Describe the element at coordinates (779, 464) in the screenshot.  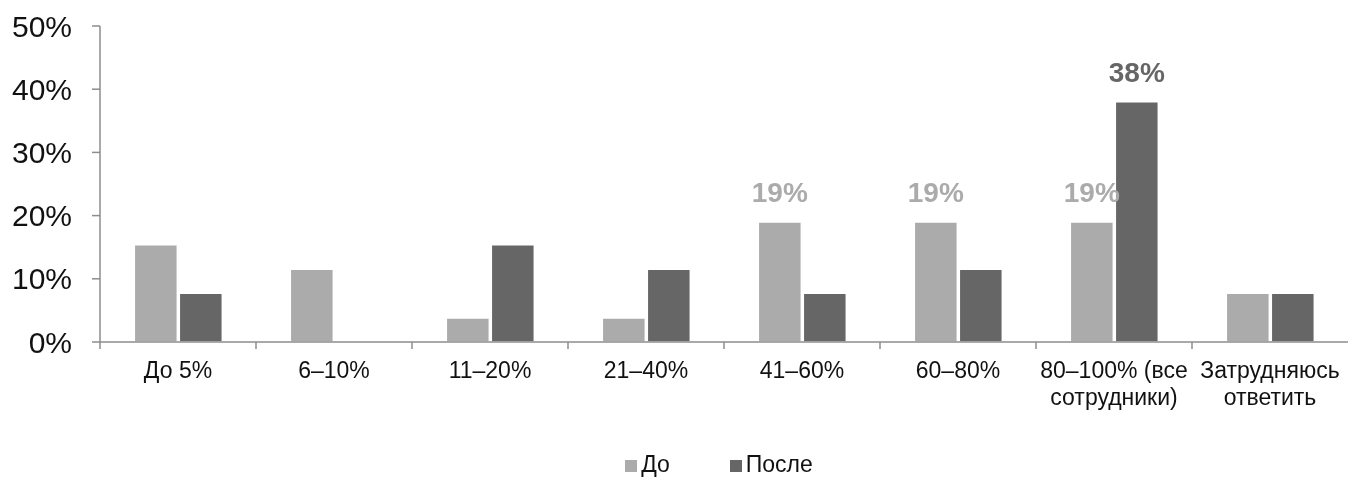
I see `legend-label: После` at that location.